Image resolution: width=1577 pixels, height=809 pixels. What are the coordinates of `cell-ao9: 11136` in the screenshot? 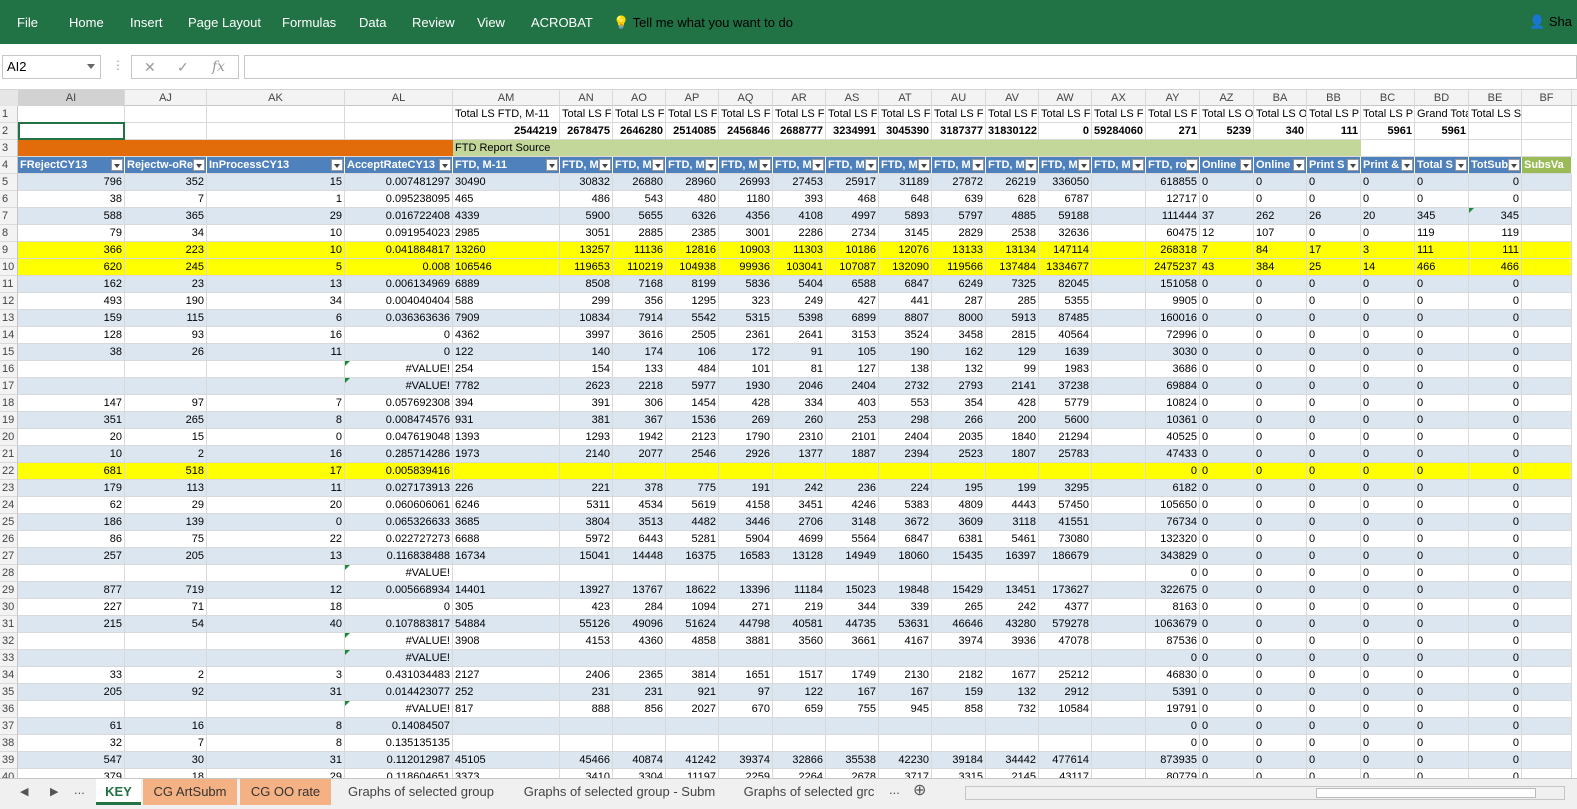 It's located at (639, 250).